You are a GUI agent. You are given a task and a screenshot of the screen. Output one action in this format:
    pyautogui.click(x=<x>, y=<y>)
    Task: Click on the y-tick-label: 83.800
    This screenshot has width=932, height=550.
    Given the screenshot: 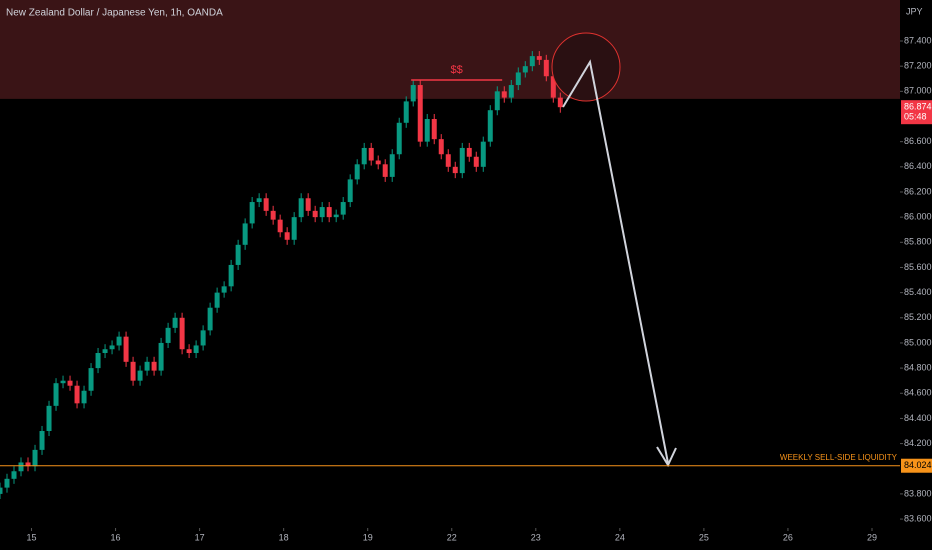 What is the action you would take?
    pyautogui.click(x=918, y=493)
    